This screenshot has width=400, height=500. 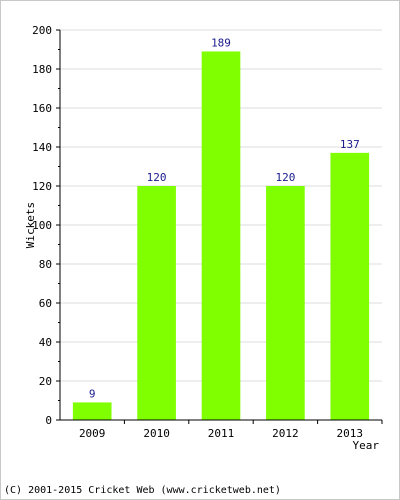 What do you see at coordinates (221, 433) in the screenshot?
I see `x-tick-label: 2011` at bounding box center [221, 433].